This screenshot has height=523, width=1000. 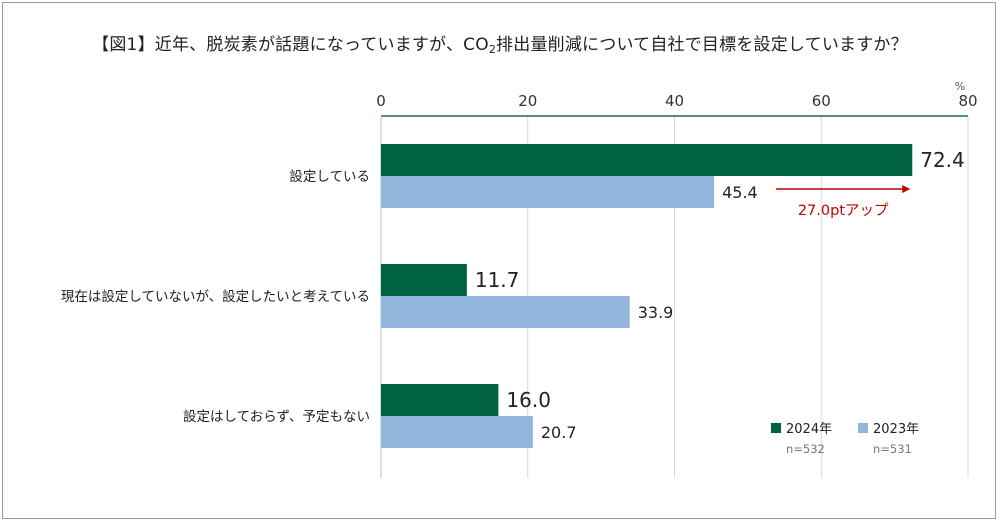 I want to click on title-prefix: 【図1】近年、脱炭素が話題になっていますが、CO, so click(x=290, y=45).